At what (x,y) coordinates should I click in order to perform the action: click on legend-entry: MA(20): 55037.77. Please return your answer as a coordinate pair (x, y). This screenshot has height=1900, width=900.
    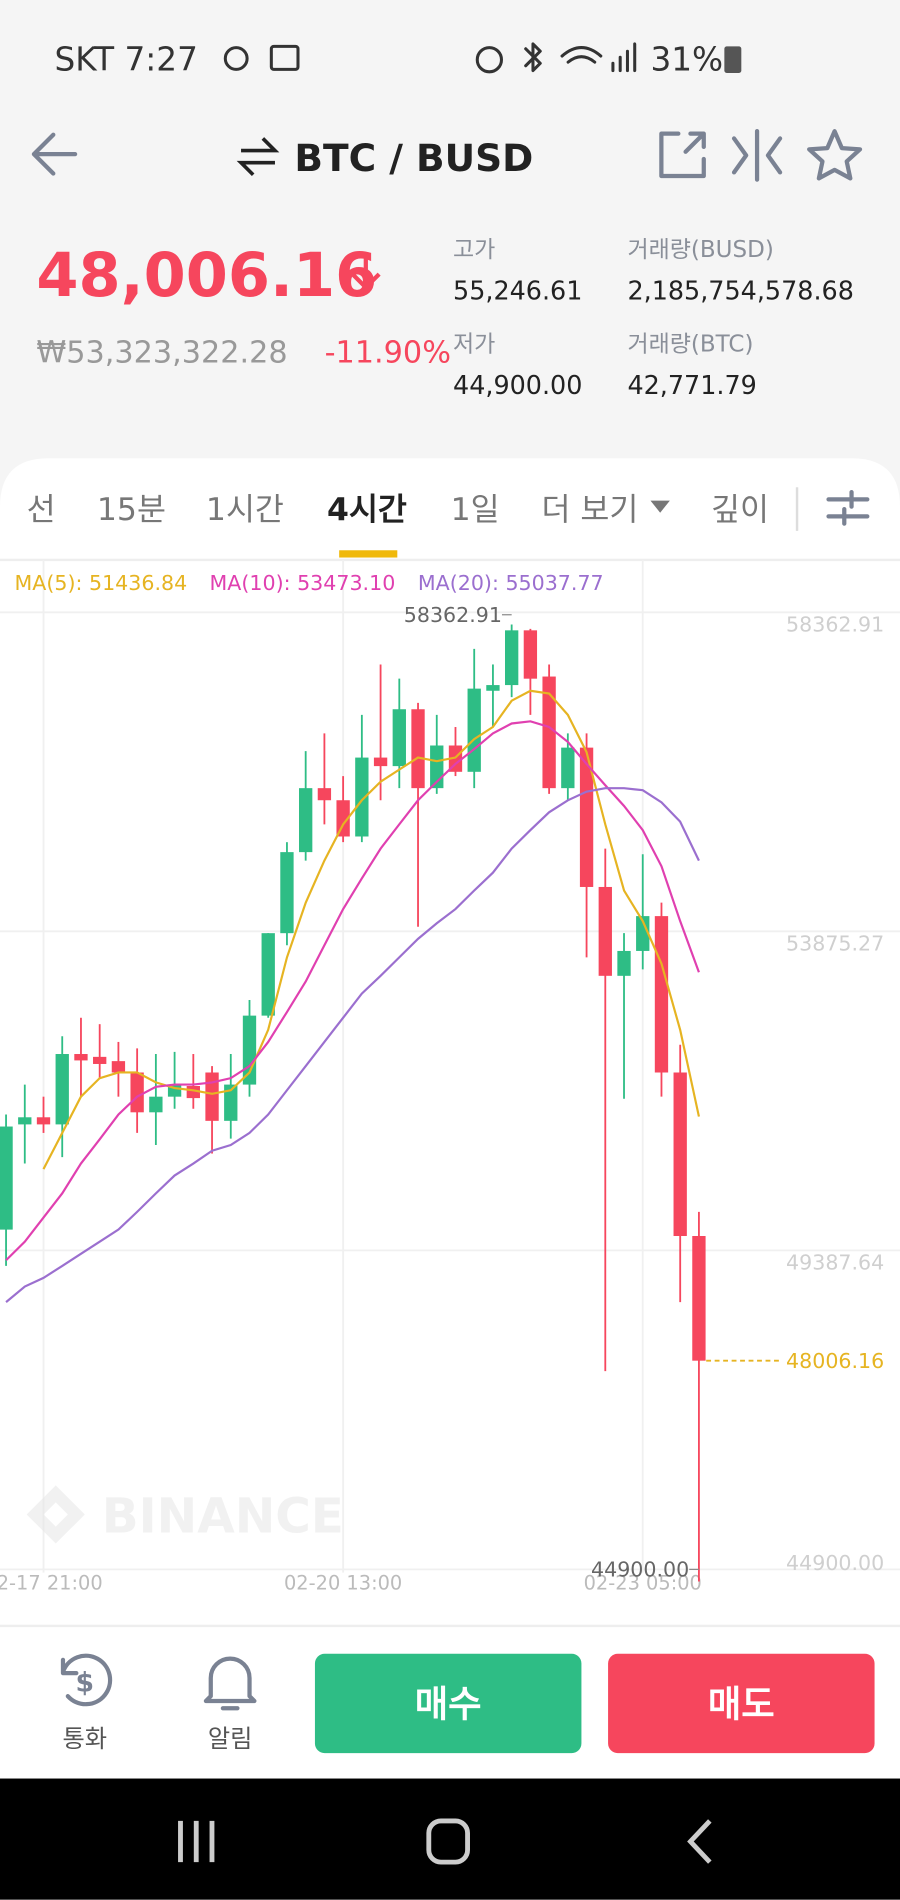
    Looking at the image, I should click on (511, 583).